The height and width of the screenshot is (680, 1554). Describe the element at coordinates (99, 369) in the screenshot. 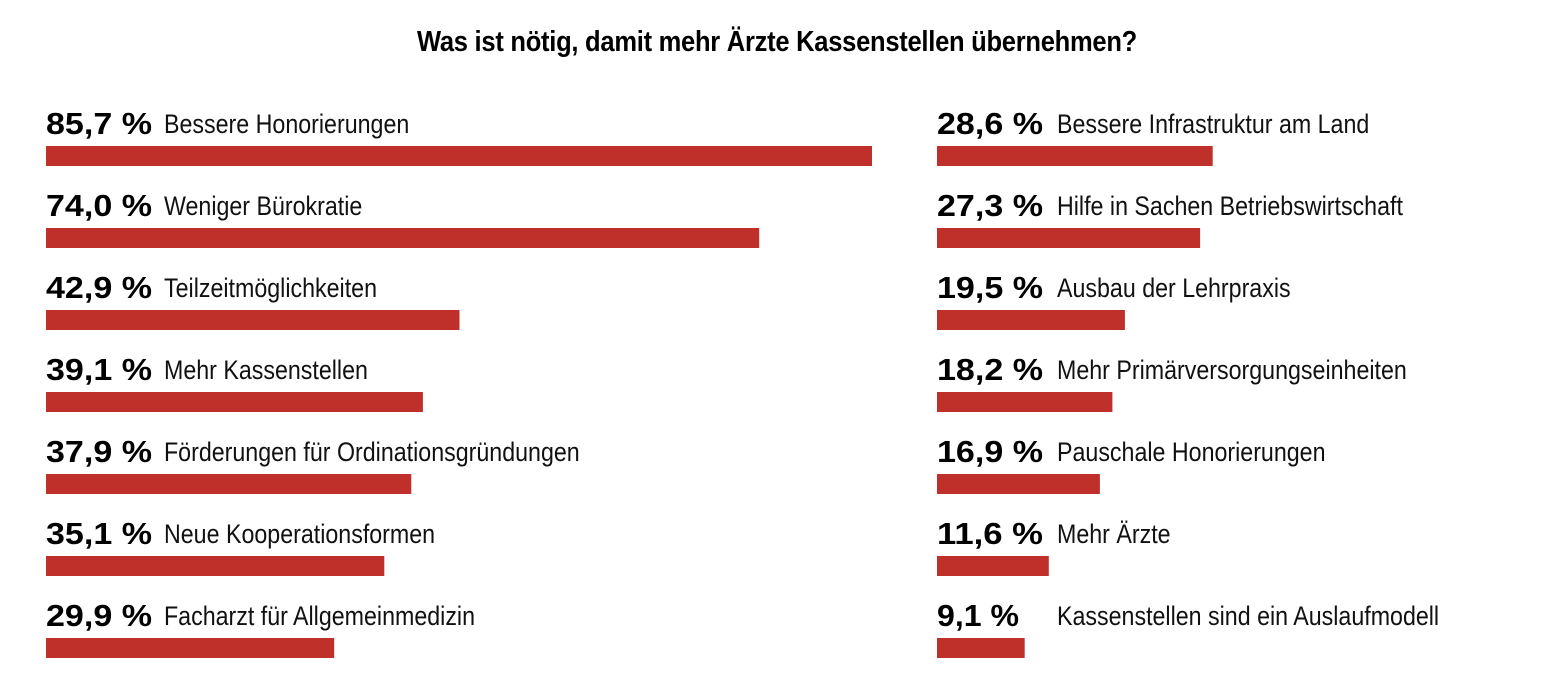

I see `percent-label: 39,1 %` at that location.